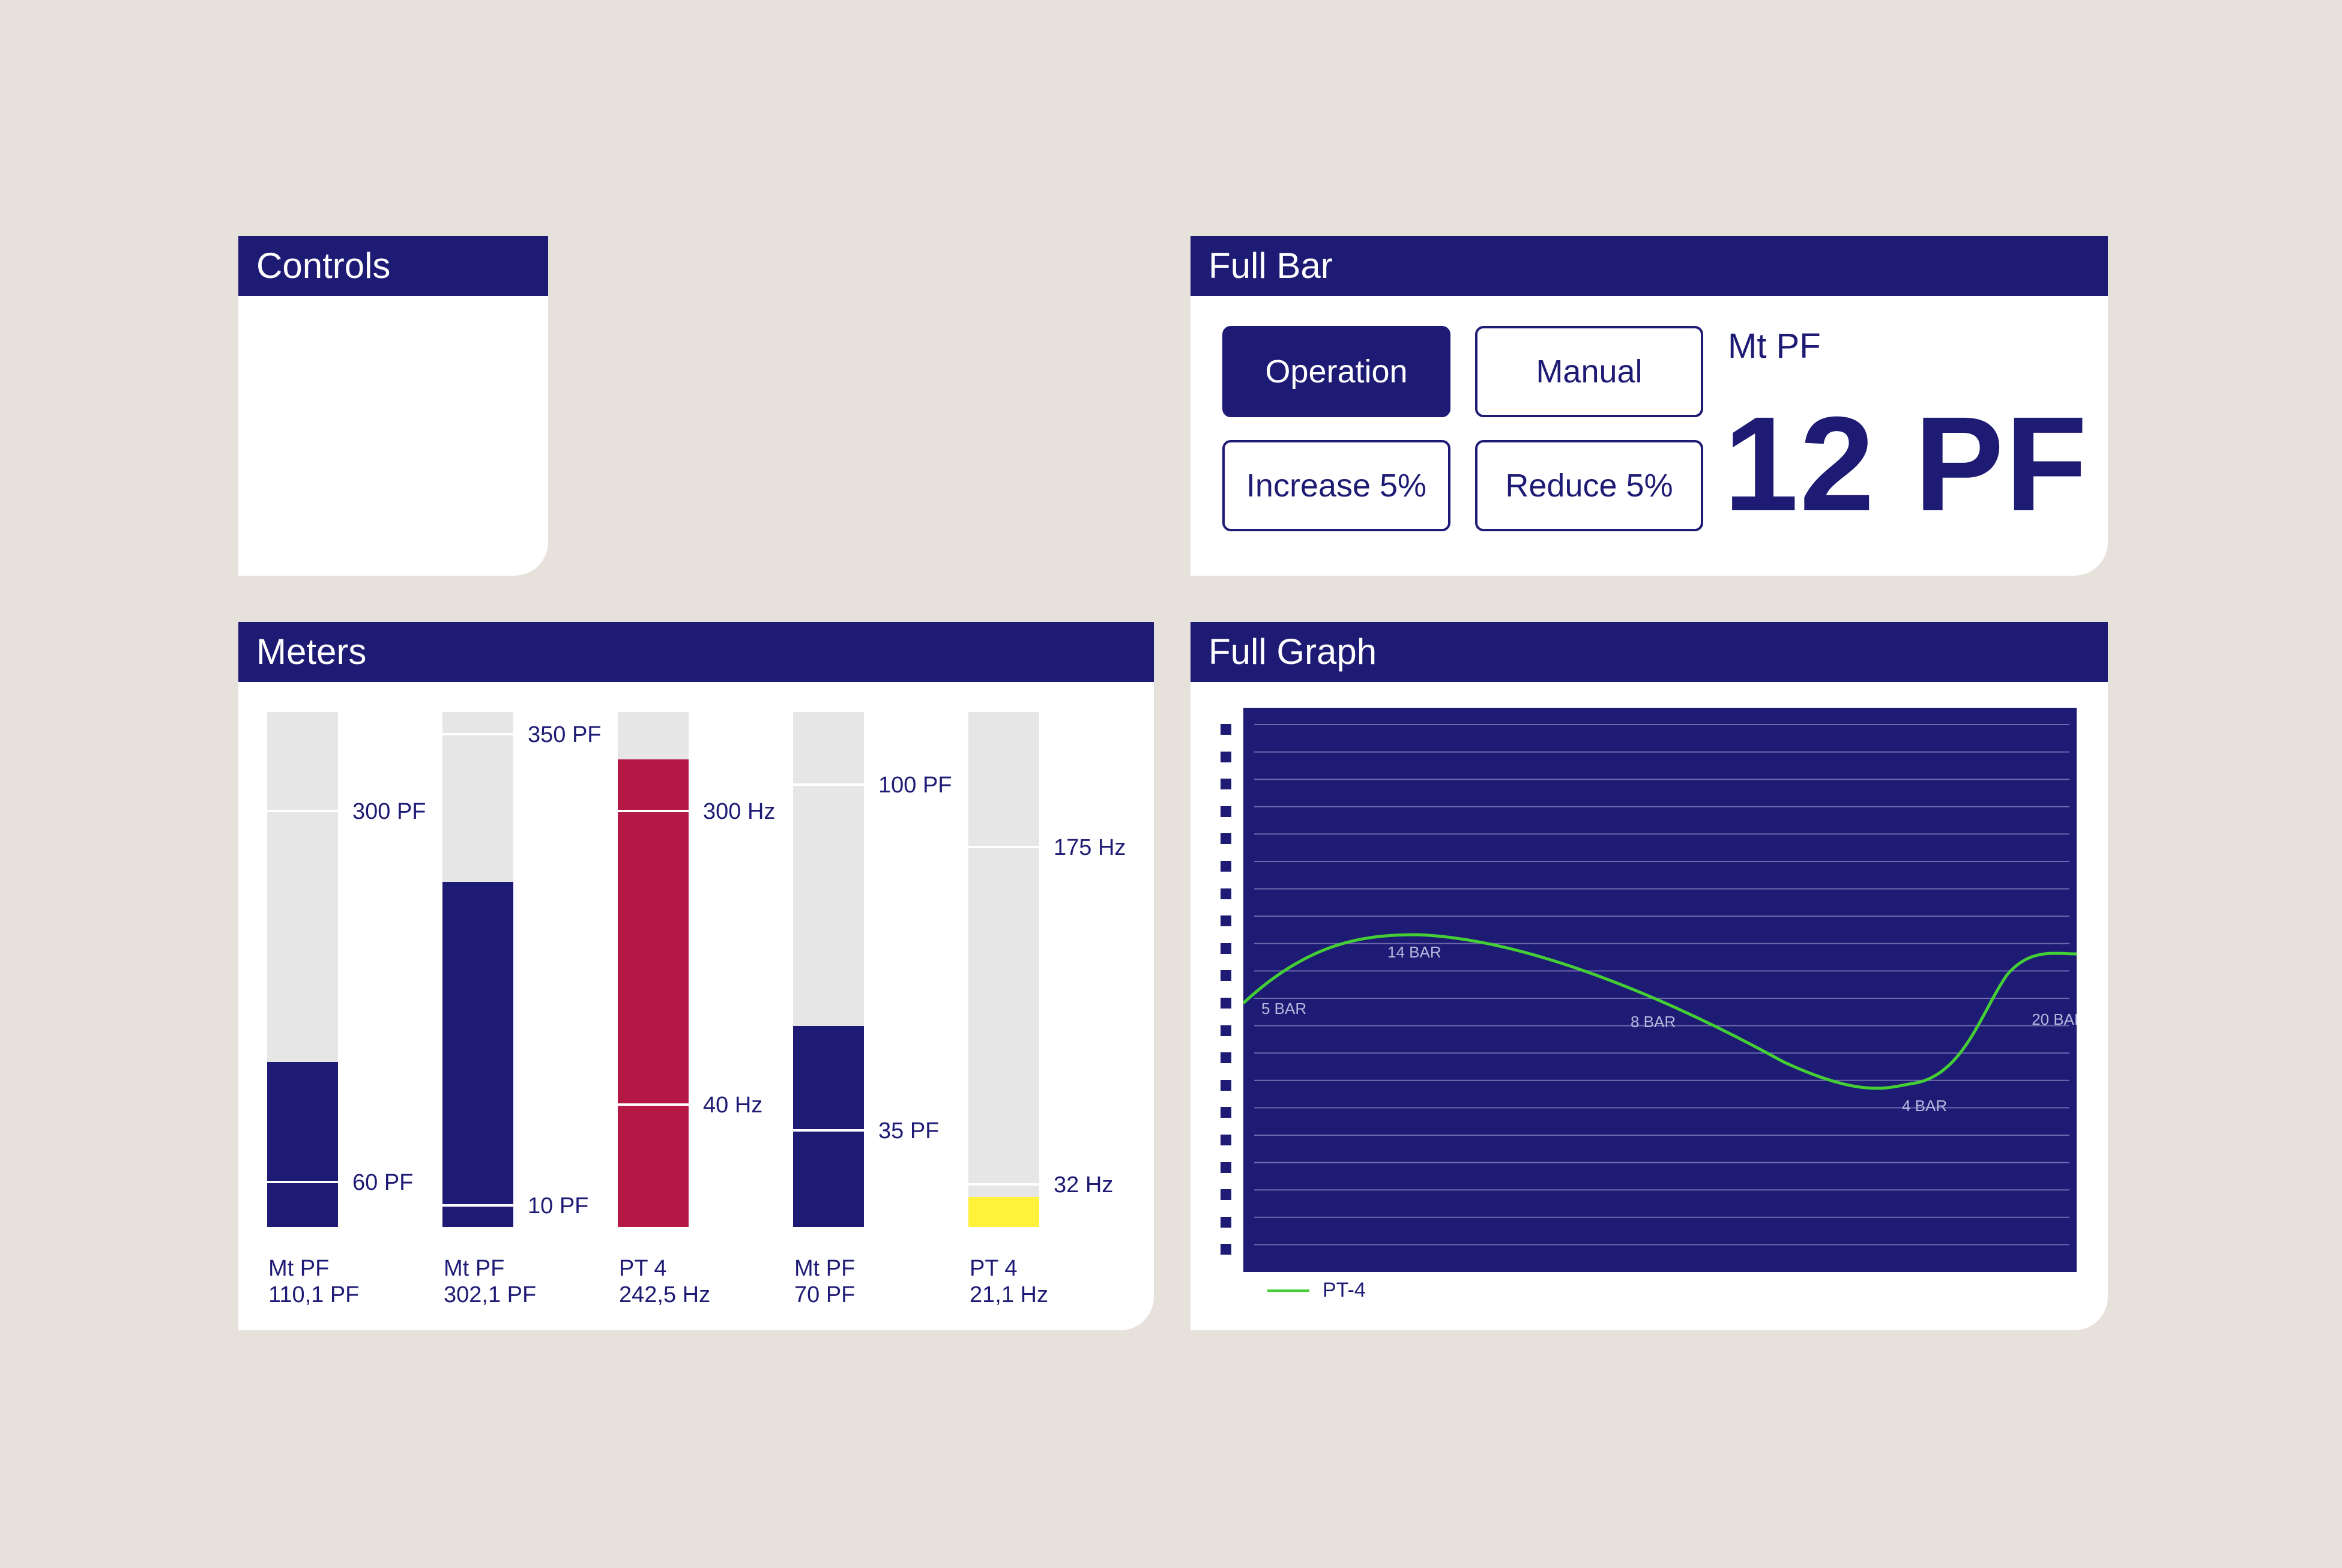 The height and width of the screenshot is (1568, 2342). Describe the element at coordinates (696, 652) in the screenshot. I see `meters-panel-title: Meters` at that location.